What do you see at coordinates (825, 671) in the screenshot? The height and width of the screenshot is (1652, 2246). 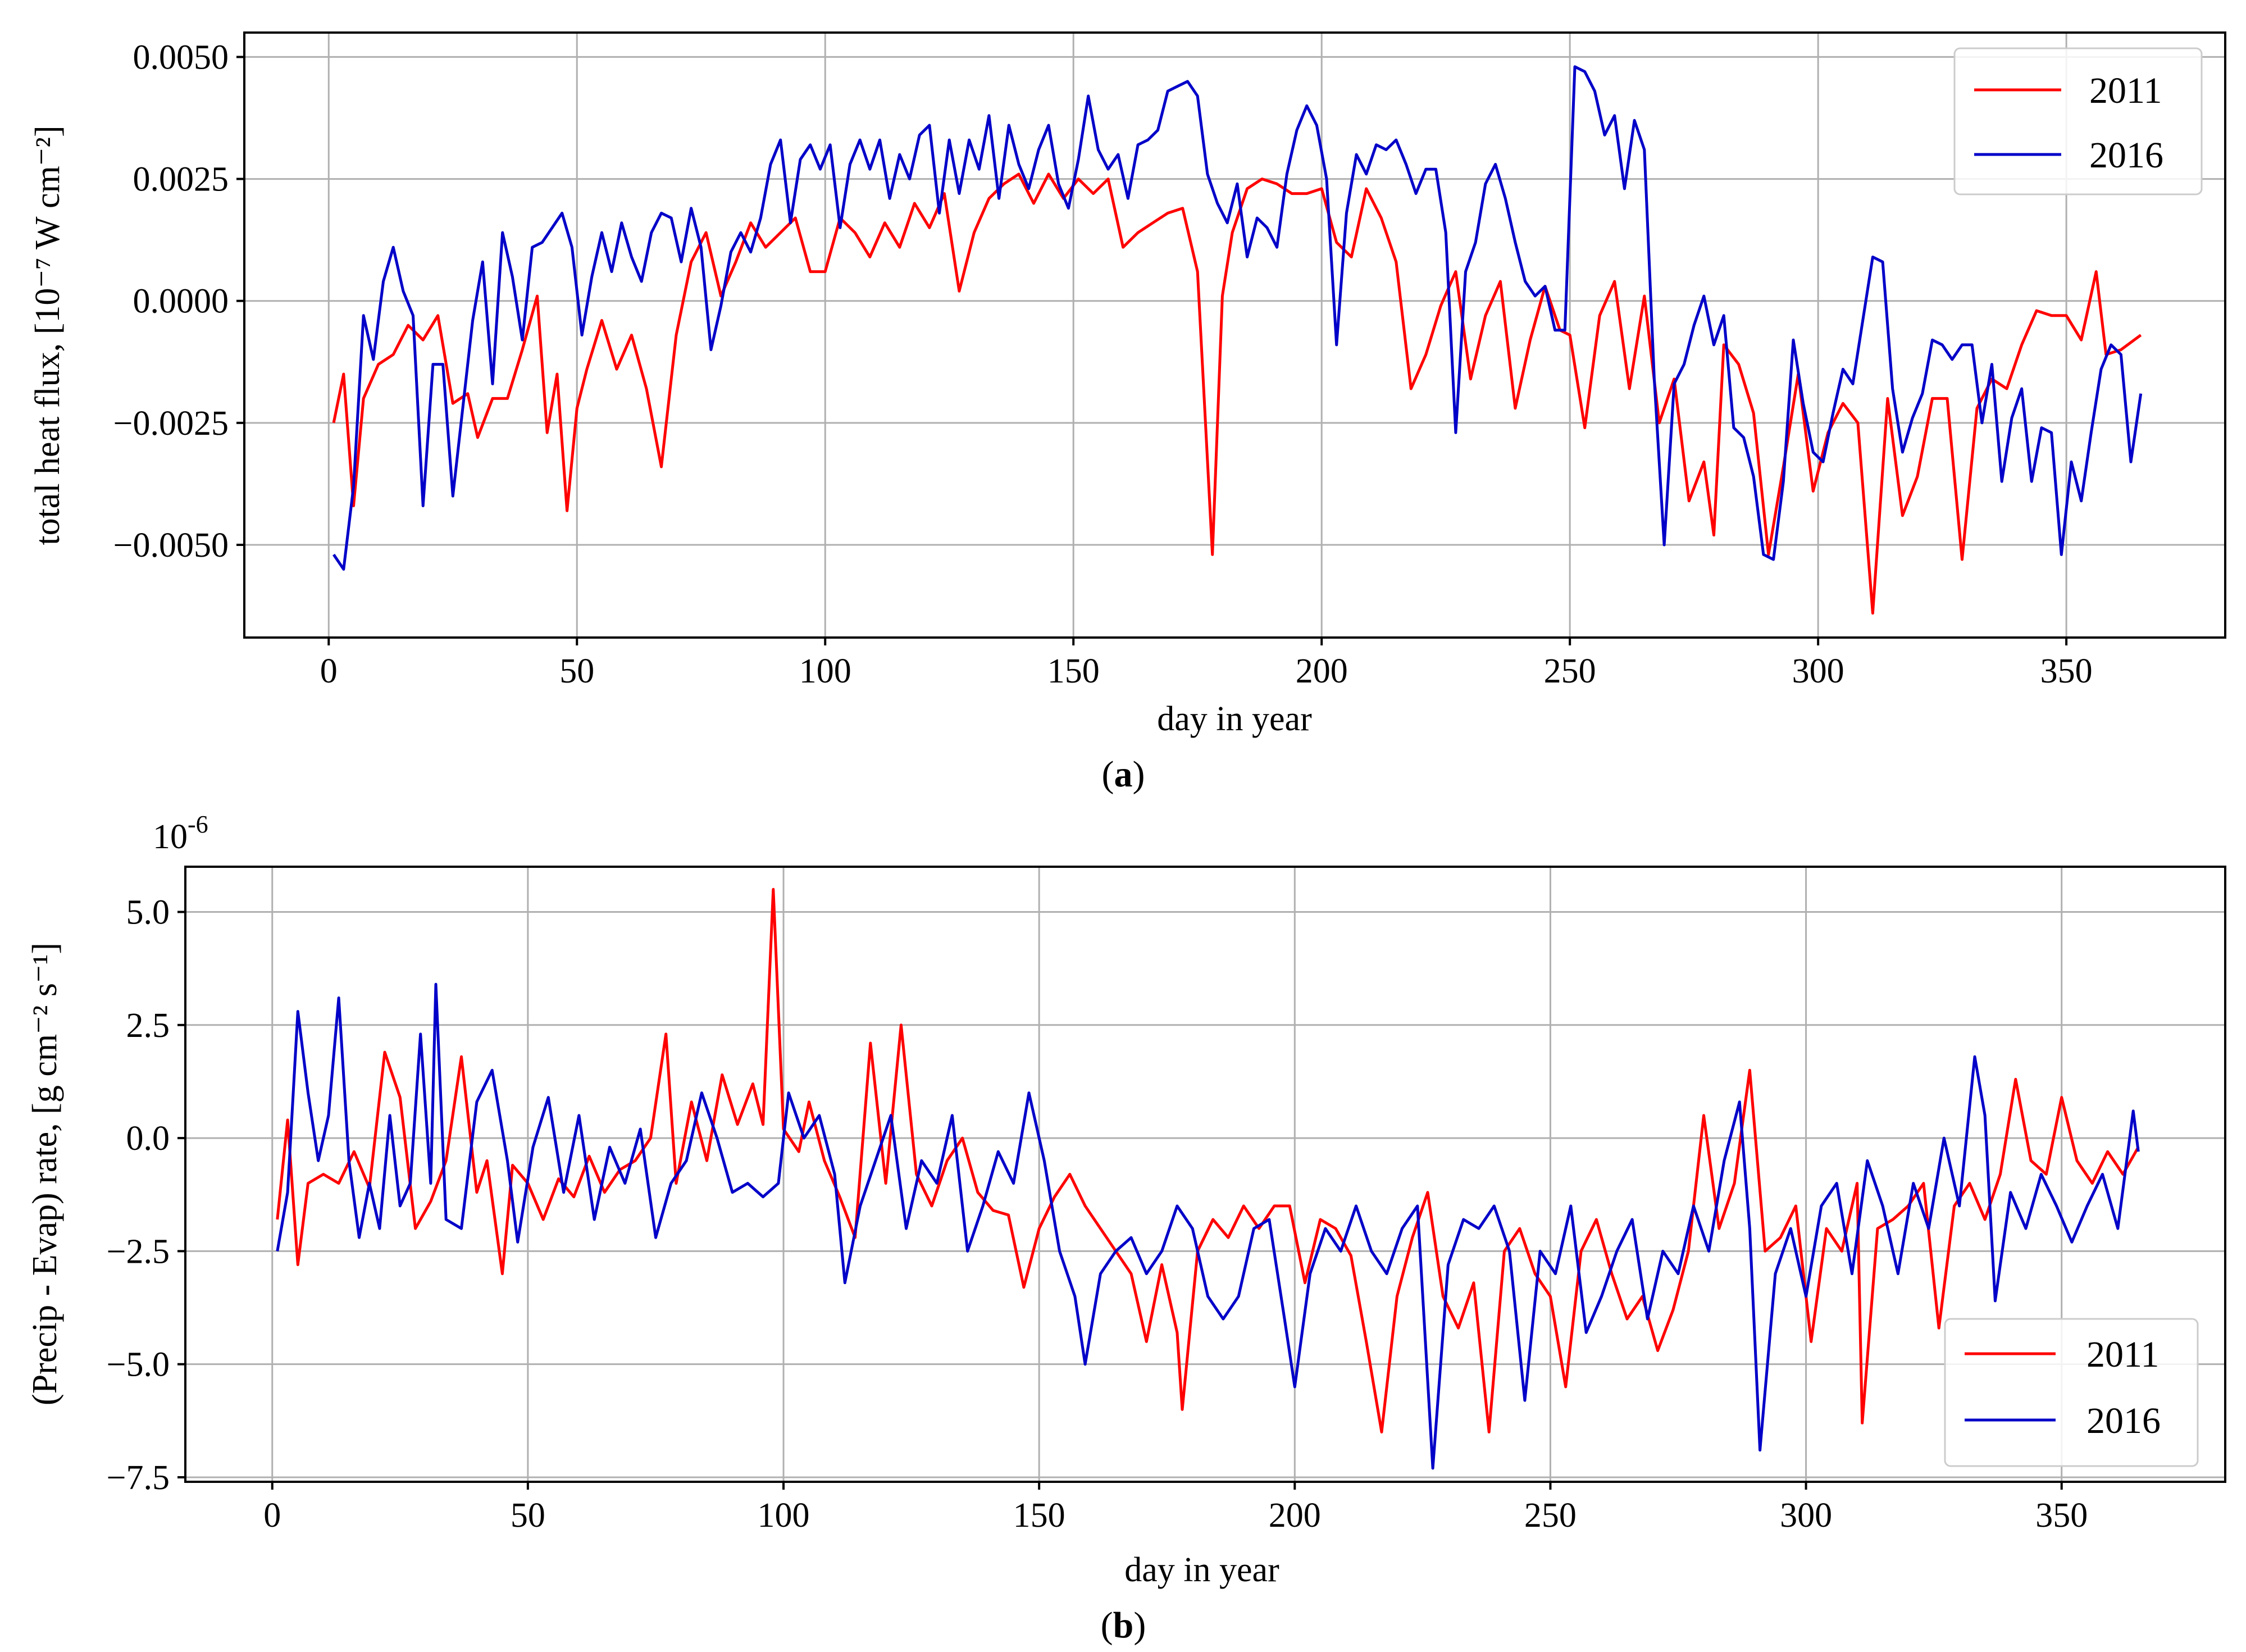 I see `panel-a-xtick-label: 100` at bounding box center [825, 671].